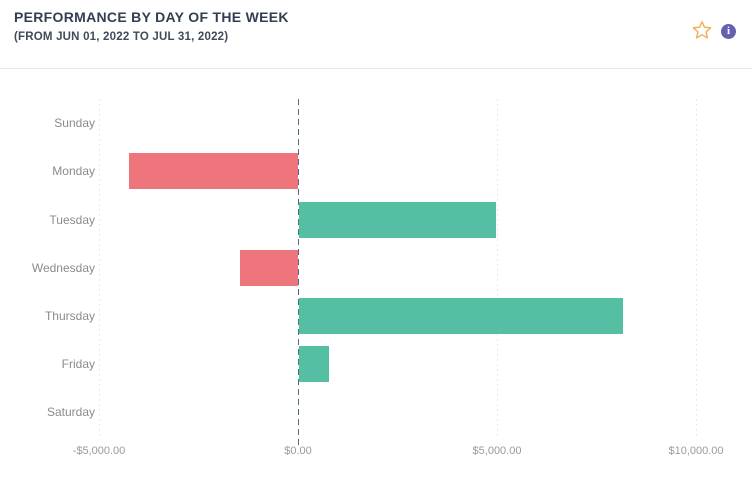 The width and height of the screenshot is (752, 488). Describe the element at coordinates (78, 364) in the screenshot. I see `y-axis-label: Friday` at that location.